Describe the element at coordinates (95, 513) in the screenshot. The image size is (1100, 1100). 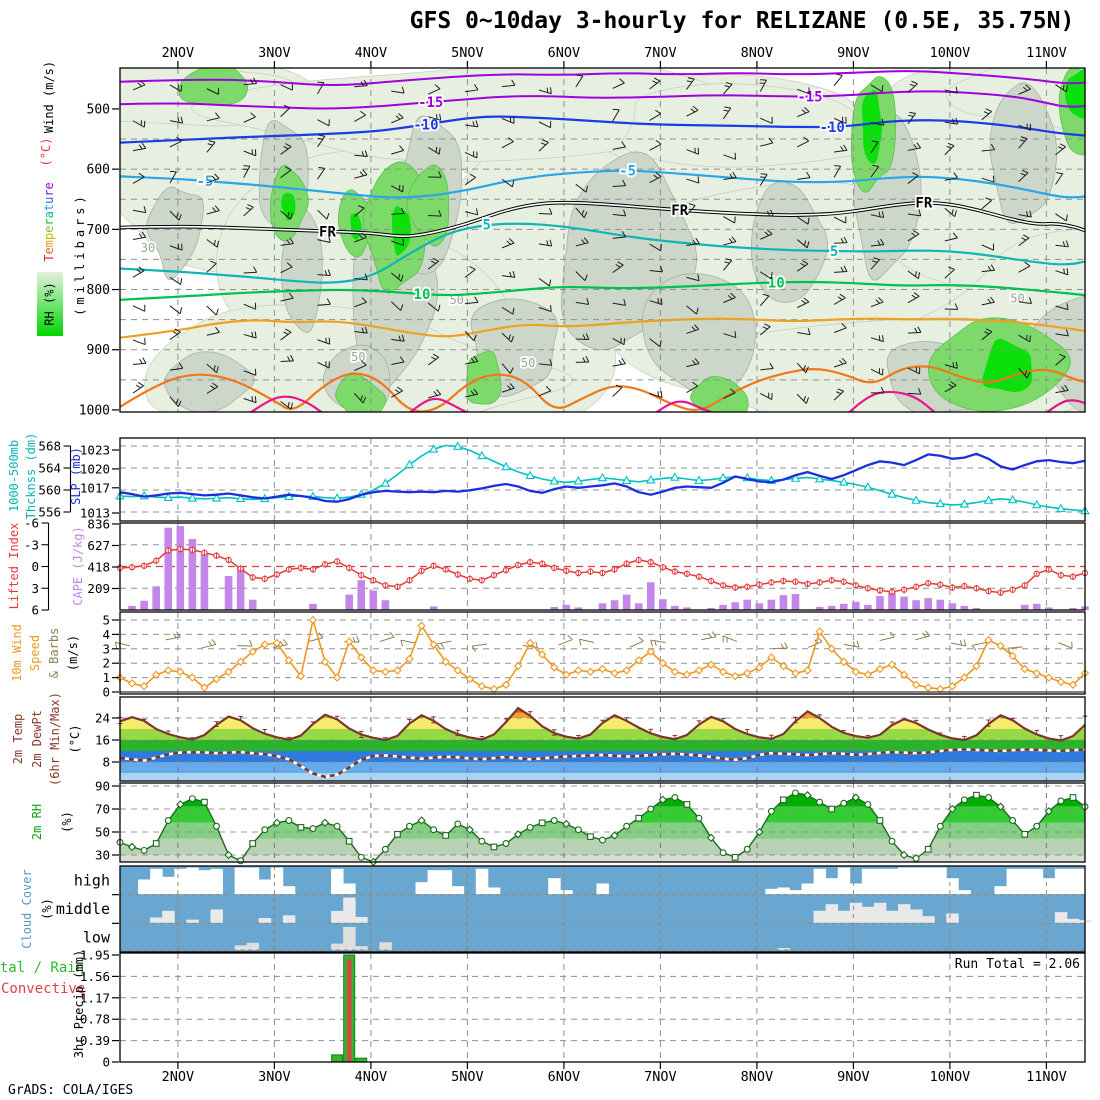
I see `tick-label: 1013` at that location.